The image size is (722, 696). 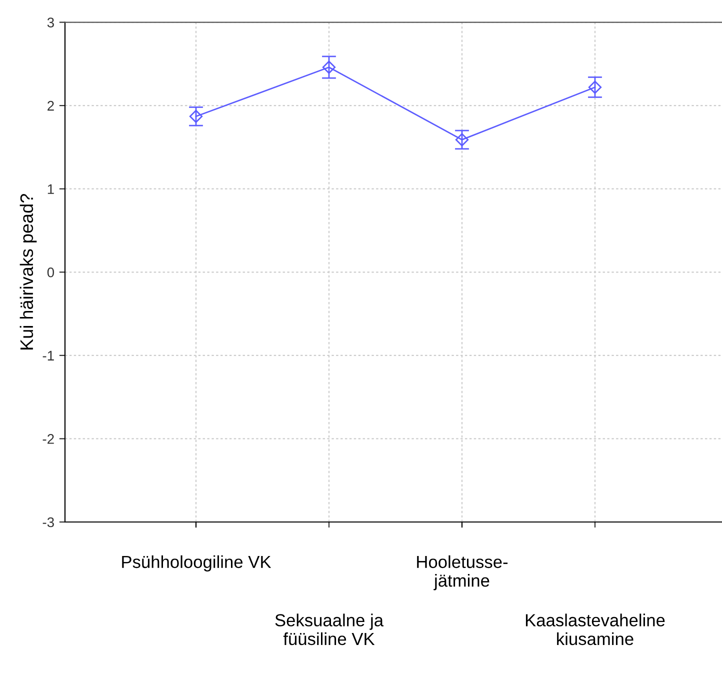 What do you see at coordinates (51, 105) in the screenshot?
I see `y-tick-label: 2` at bounding box center [51, 105].